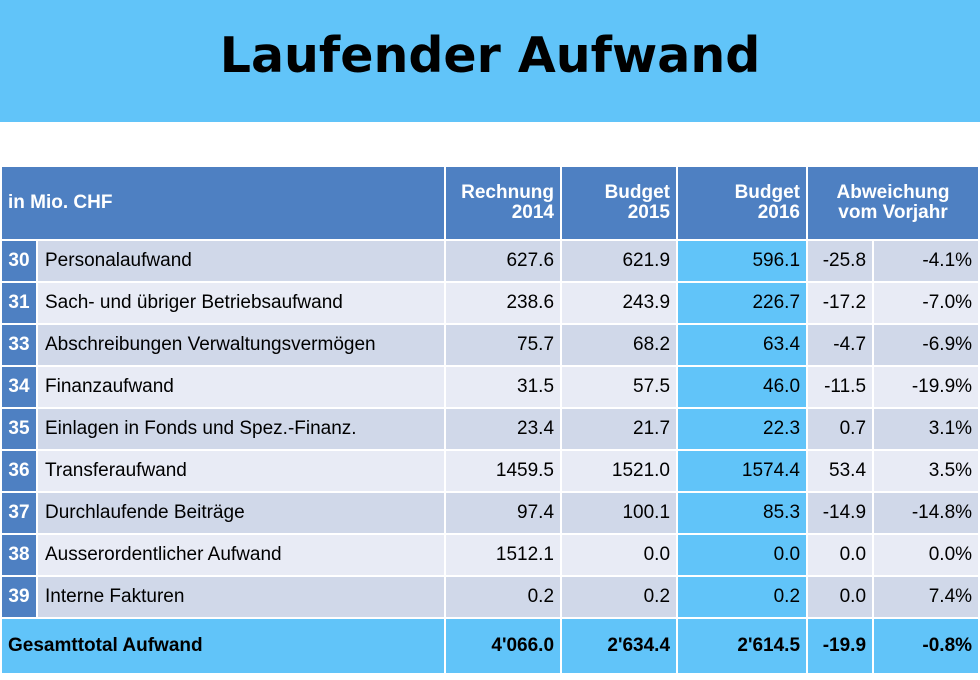  I want to click on row-code: 35, so click(20, 430).